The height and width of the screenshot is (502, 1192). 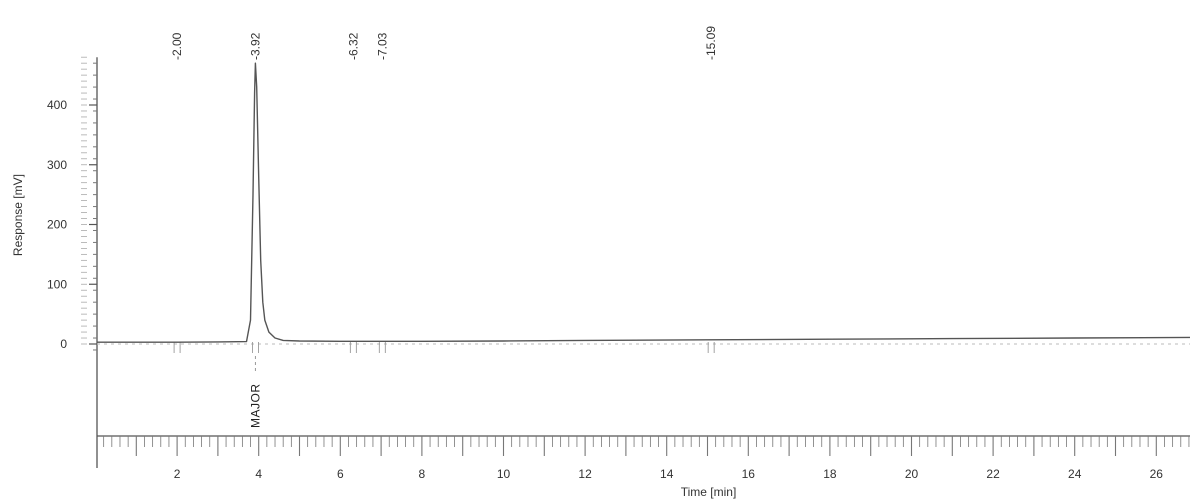 I want to click on y-axis-label: Response [mV], so click(x=18, y=215).